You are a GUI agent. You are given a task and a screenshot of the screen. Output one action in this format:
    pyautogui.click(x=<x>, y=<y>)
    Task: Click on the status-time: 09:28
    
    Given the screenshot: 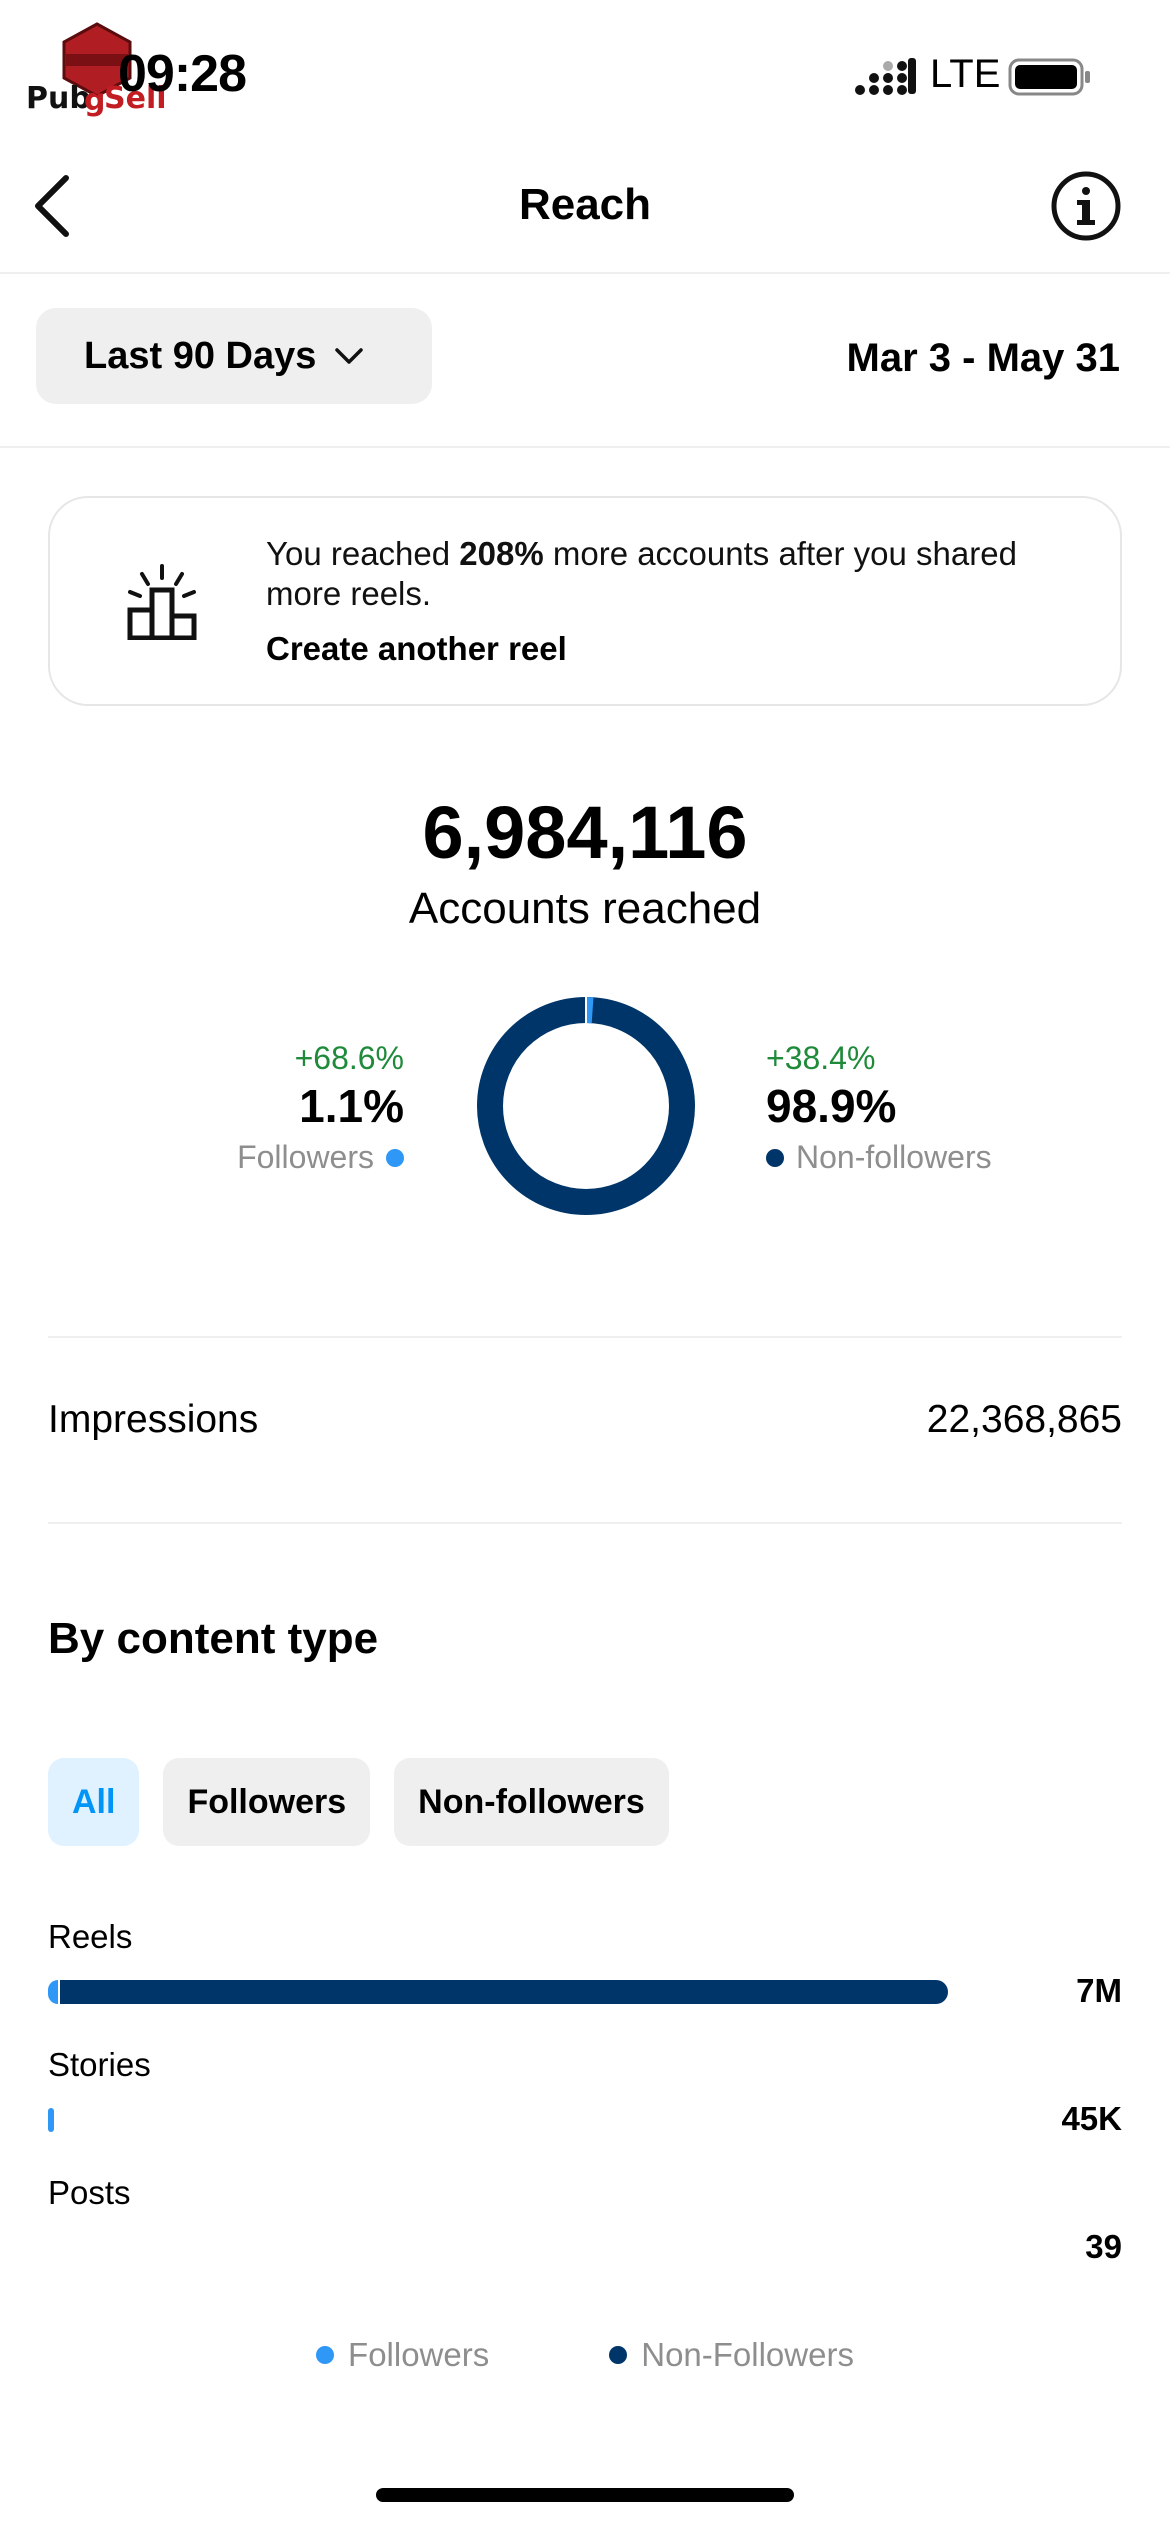 What is the action you would take?
    pyautogui.click(x=182, y=74)
    